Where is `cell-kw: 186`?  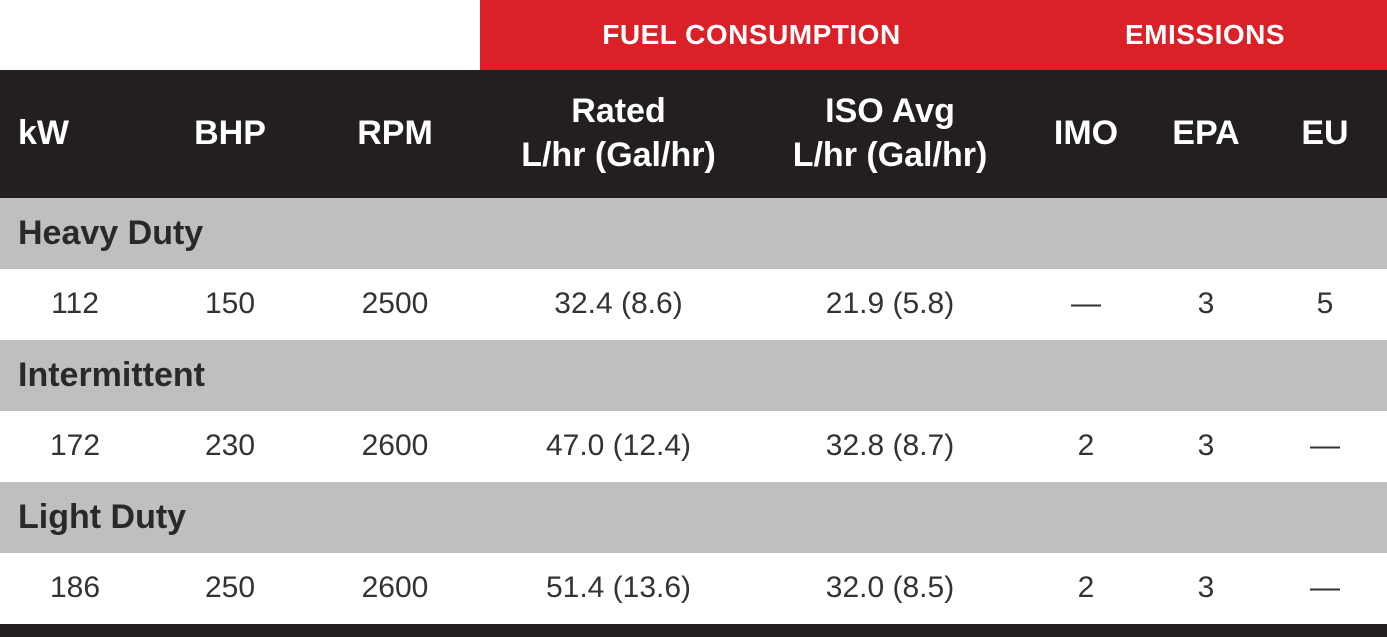
cell-kw: 186 is located at coordinates (75, 588).